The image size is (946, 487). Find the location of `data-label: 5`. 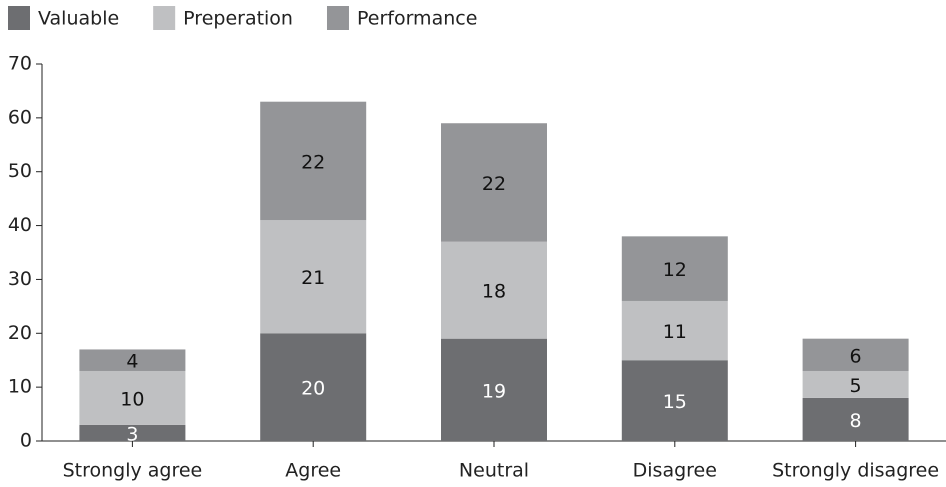

data-label: 5 is located at coordinates (856, 386).